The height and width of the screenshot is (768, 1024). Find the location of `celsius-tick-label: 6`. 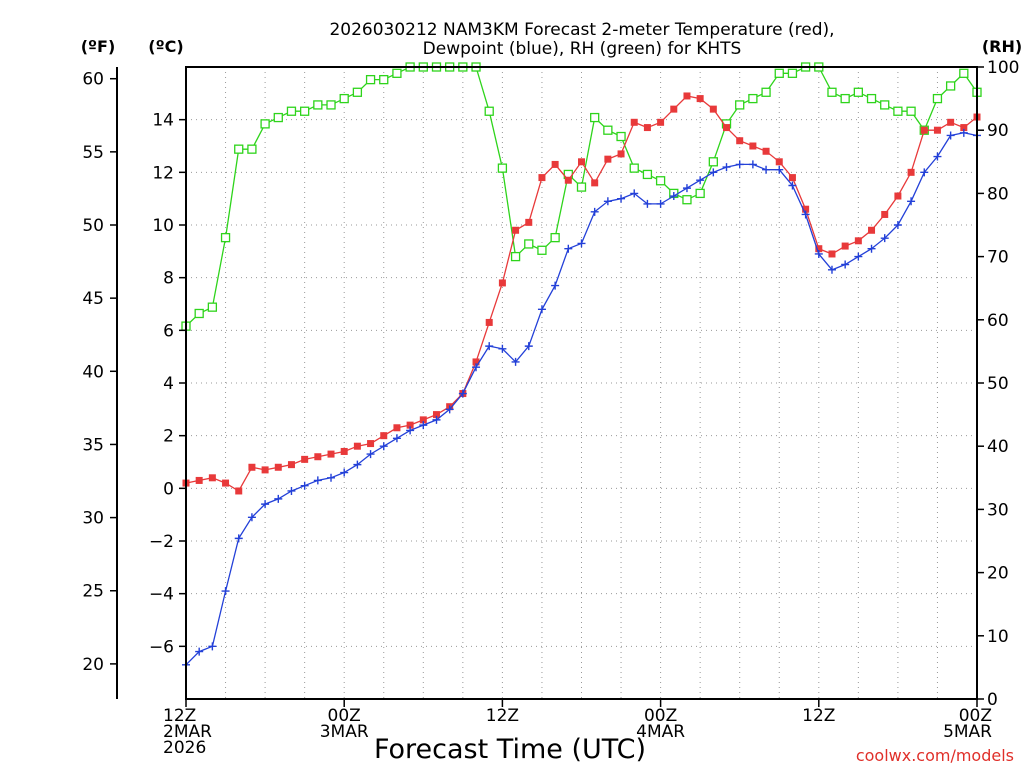

celsius-tick-label: 6 is located at coordinates (168, 331).